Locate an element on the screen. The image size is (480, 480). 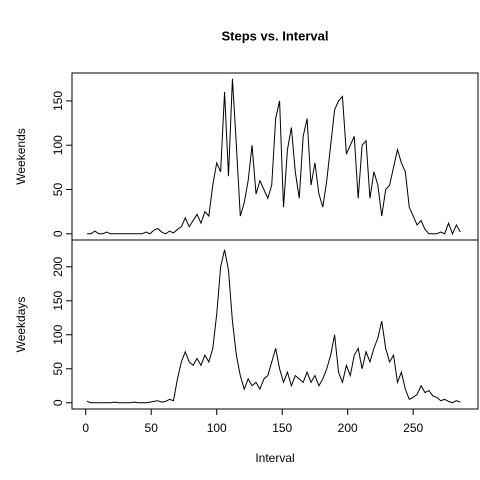
x-tick-label: 100 is located at coordinates (217, 428).